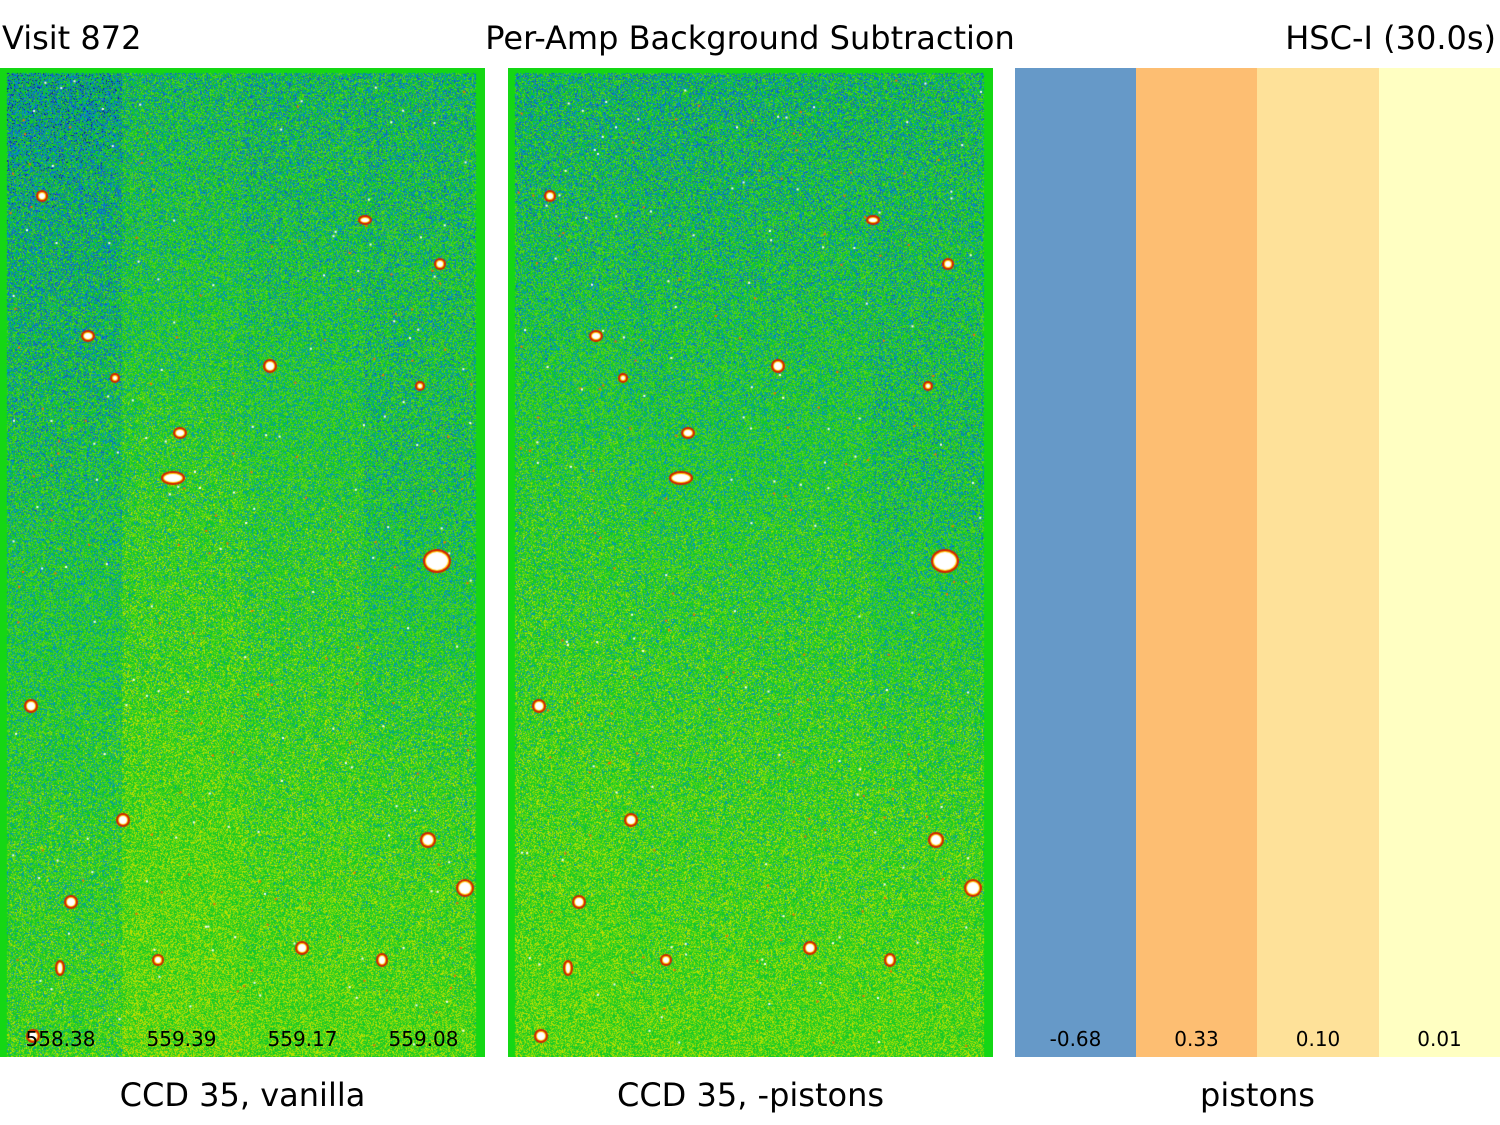 This screenshot has width=1500, height=1125. What do you see at coordinates (181, 1039) in the screenshot?
I see `amp-value-2: 559.39` at bounding box center [181, 1039].